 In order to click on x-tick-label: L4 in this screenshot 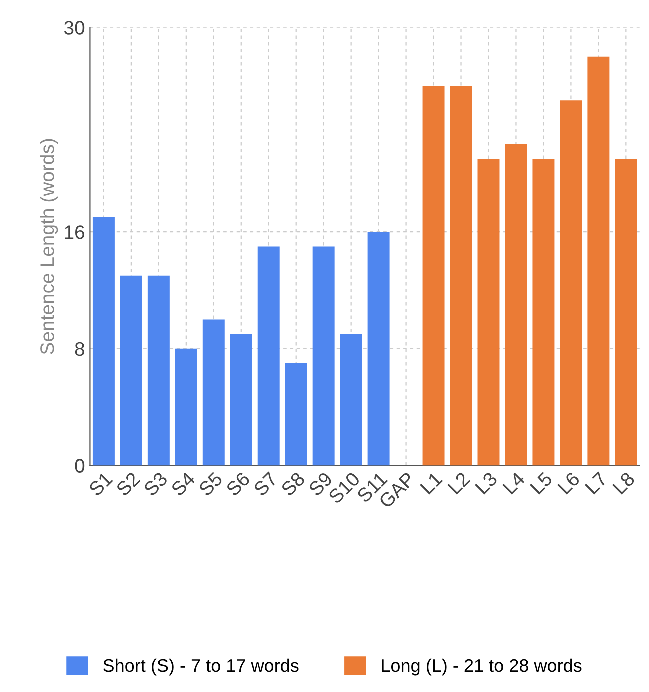, I will do `click(514, 483)`.